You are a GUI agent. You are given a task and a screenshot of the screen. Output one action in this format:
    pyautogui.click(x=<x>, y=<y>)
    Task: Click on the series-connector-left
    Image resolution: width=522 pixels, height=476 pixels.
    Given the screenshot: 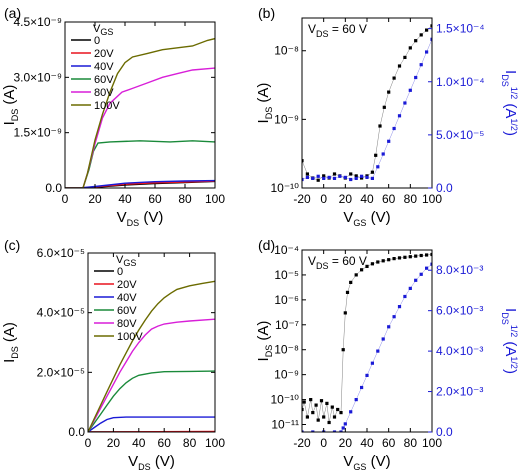 What is the action you would take?
    pyautogui.click(x=367, y=338)
    